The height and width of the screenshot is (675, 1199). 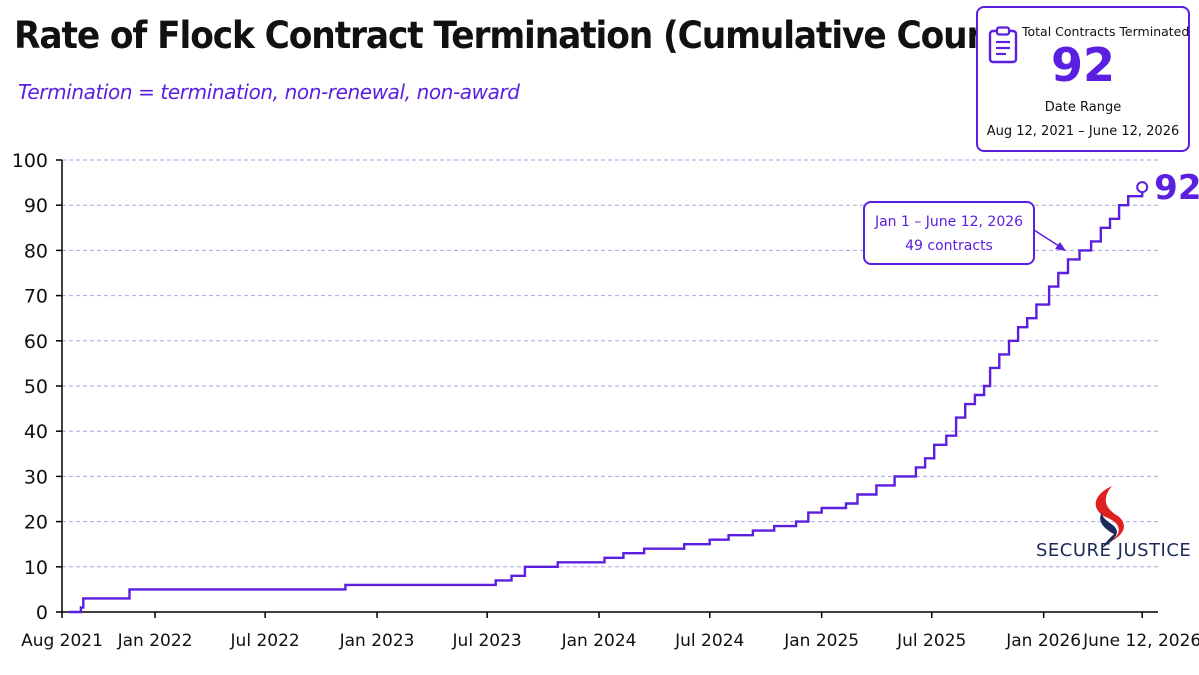 What do you see at coordinates (36, 477) in the screenshot?
I see `y-tick-label: 30` at bounding box center [36, 477].